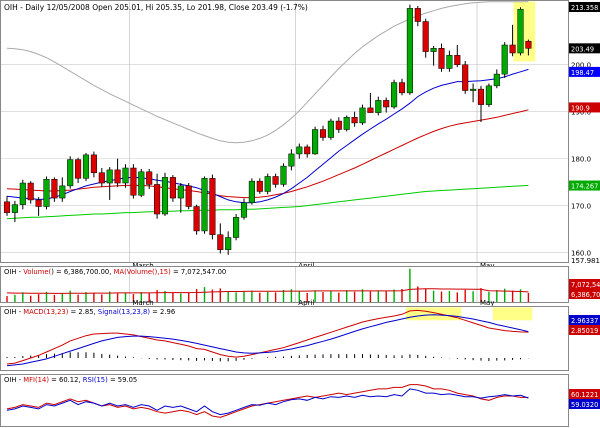 This screenshot has height=428, width=600. I want to click on macd-badge-bg, so click(584, 330).